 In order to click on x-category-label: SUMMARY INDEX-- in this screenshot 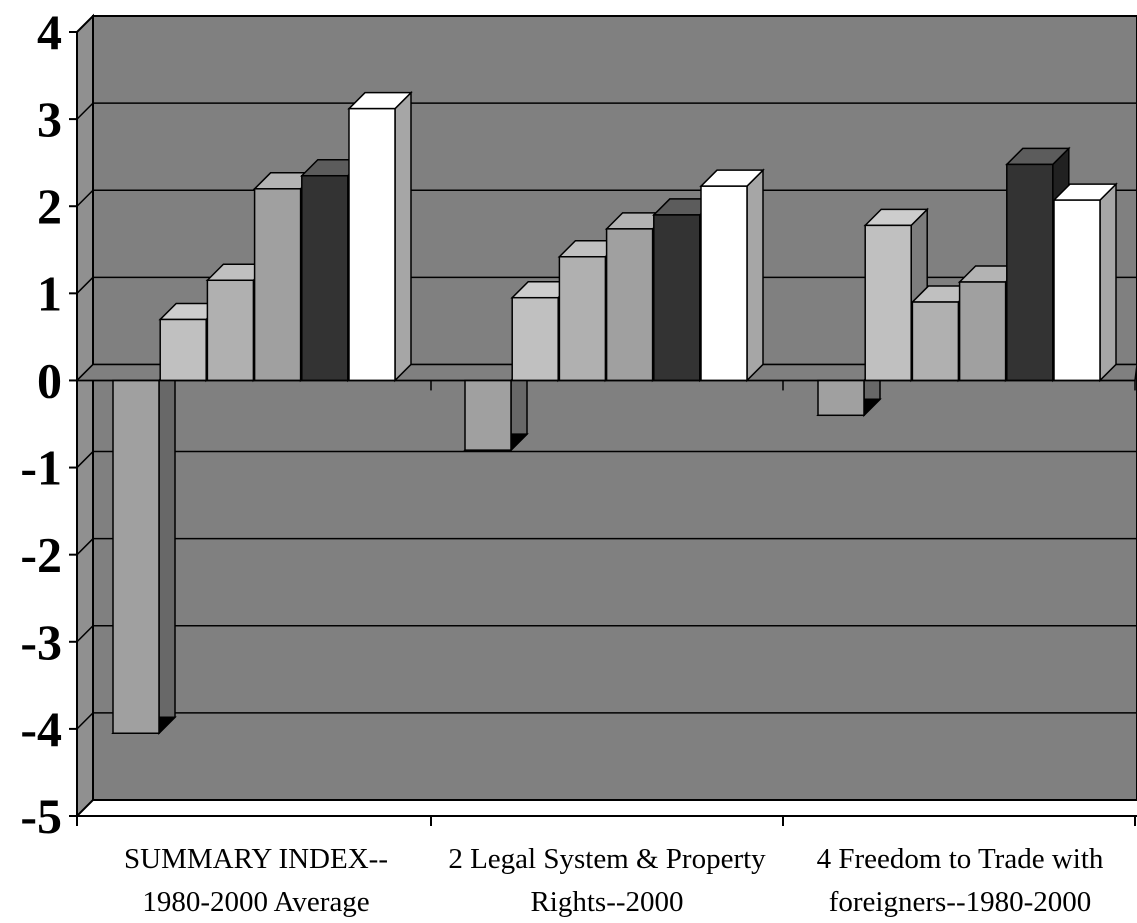, I will do `click(256, 859)`.